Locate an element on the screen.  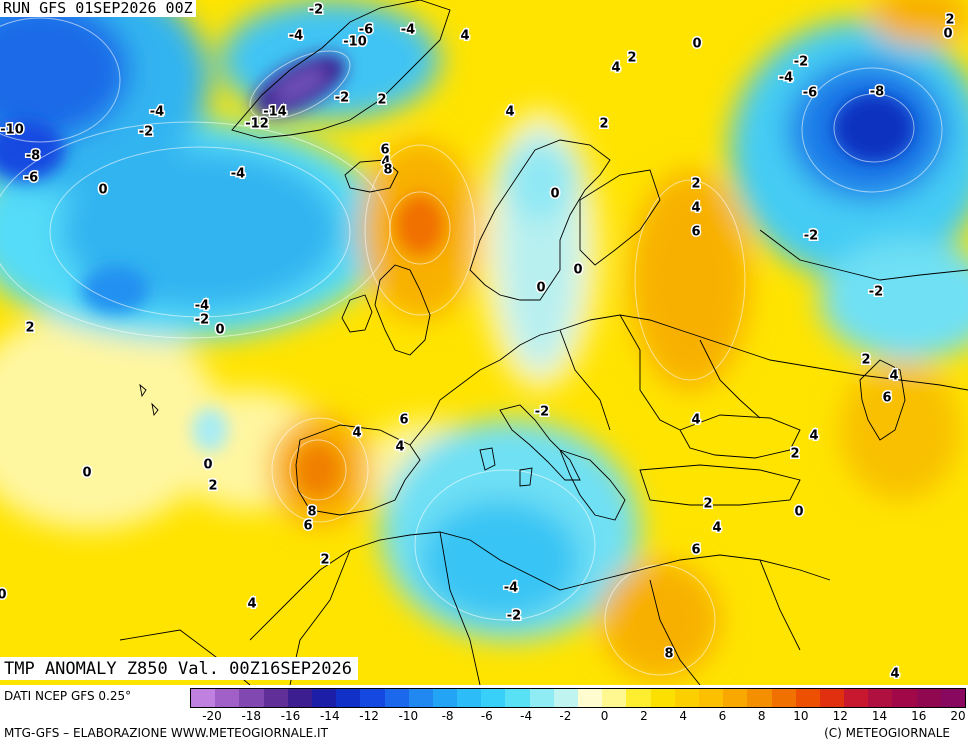
scale-tick: -14 is located at coordinates (329, 716).